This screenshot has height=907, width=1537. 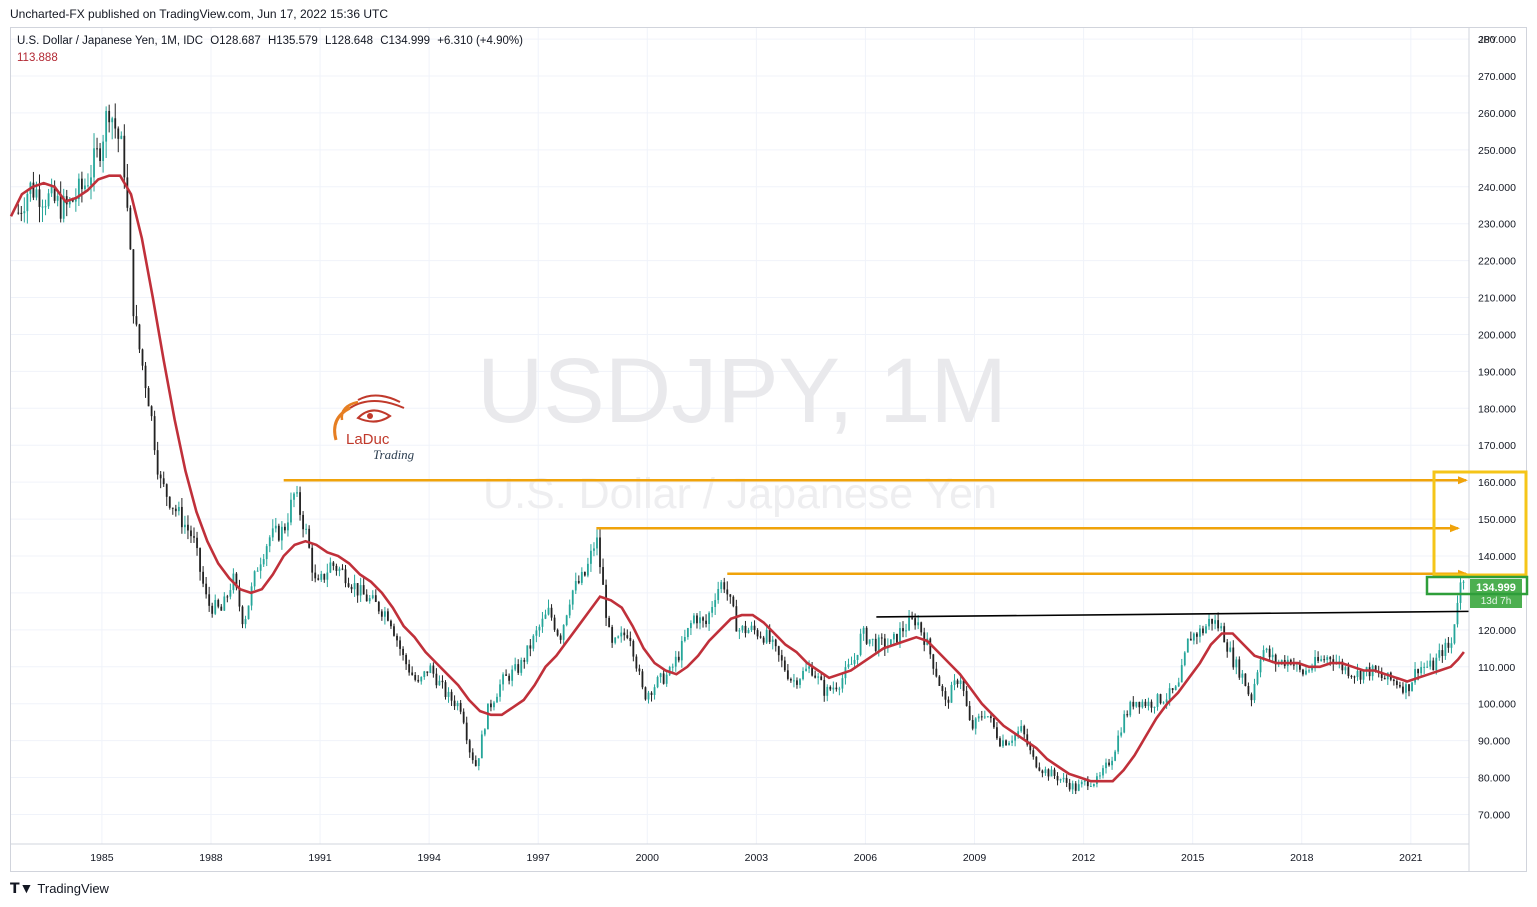 What do you see at coordinates (1497, 409) in the screenshot?
I see `y-tick-label: 180.000` at bounding box center [1497, 409].